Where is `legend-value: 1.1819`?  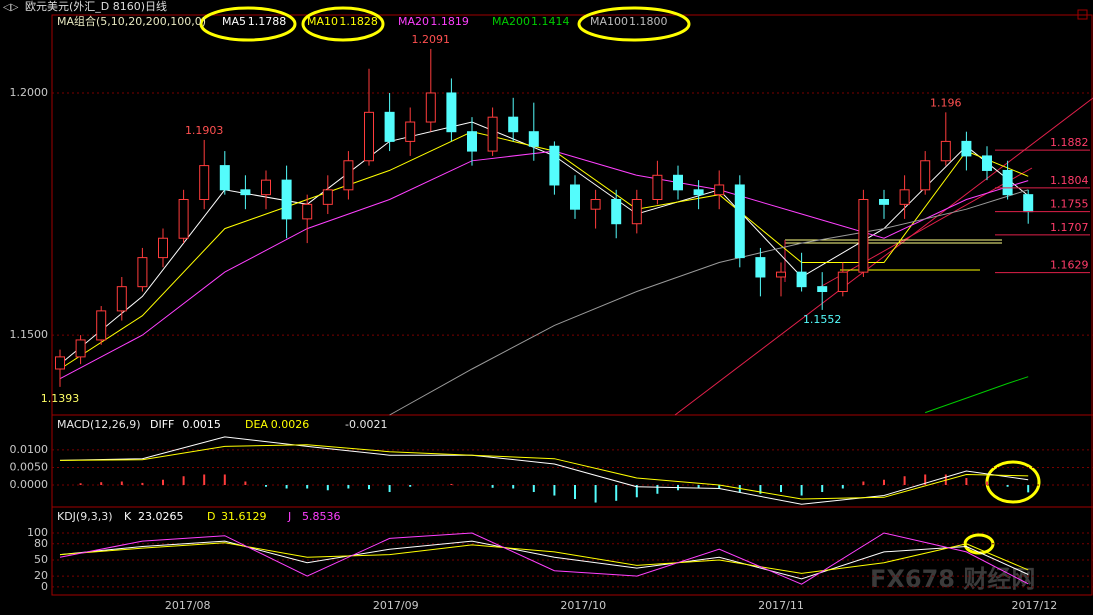
legend-value: 1.1819 is located at coordinates (449, 21).